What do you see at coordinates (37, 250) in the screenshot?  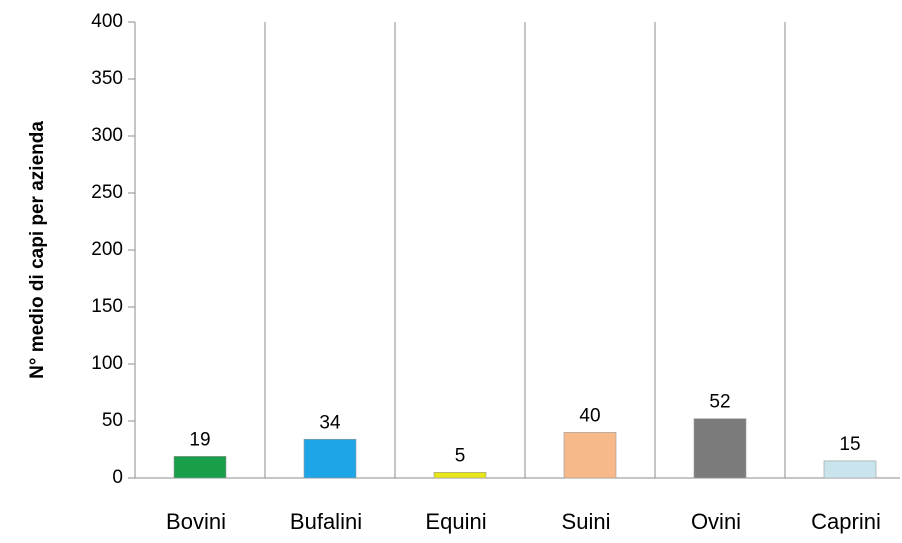 I see `y-axis-label: N° medio di capi per azienda` at bounding box center [37, 250].